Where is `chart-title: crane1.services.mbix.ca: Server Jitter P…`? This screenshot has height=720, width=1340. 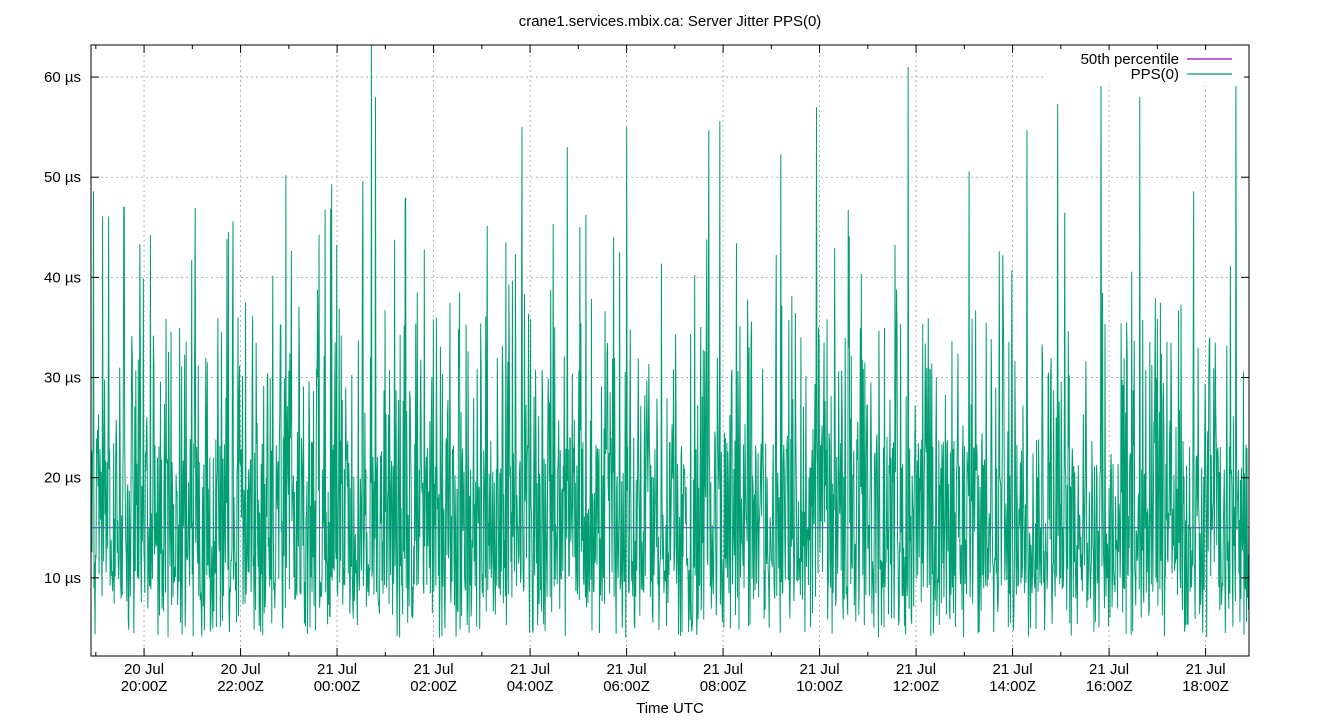 chart-title: crane1.services.mbix.ca: Server Jitter P… is located at coordinates (670, 21).